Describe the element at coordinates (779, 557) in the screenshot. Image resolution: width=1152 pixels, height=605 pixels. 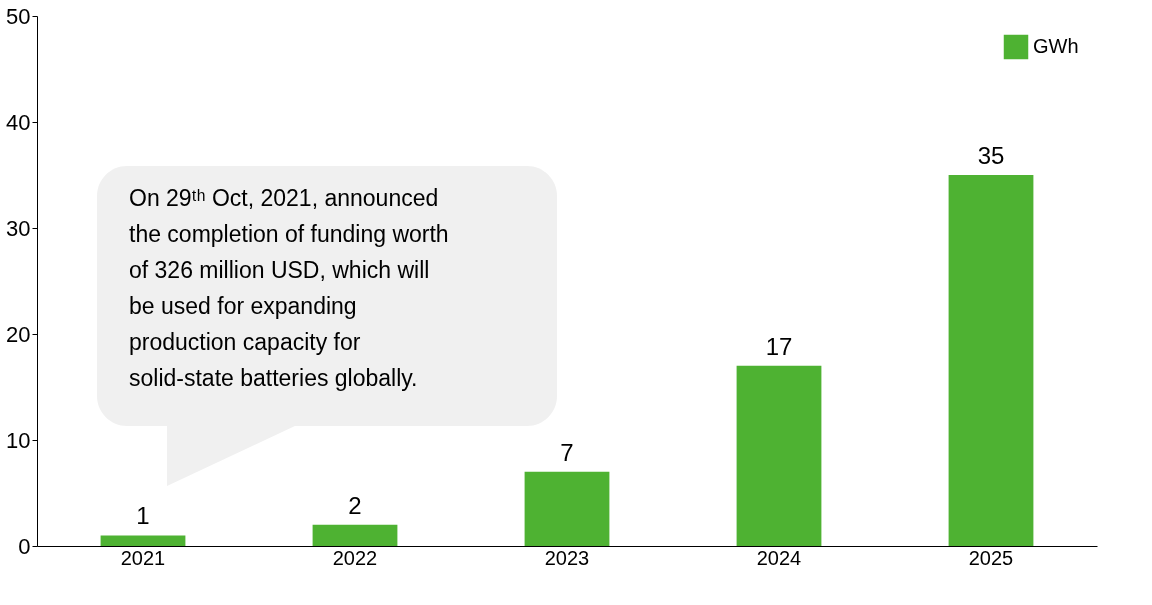
I see `x-tick-label: 2024` at that location.